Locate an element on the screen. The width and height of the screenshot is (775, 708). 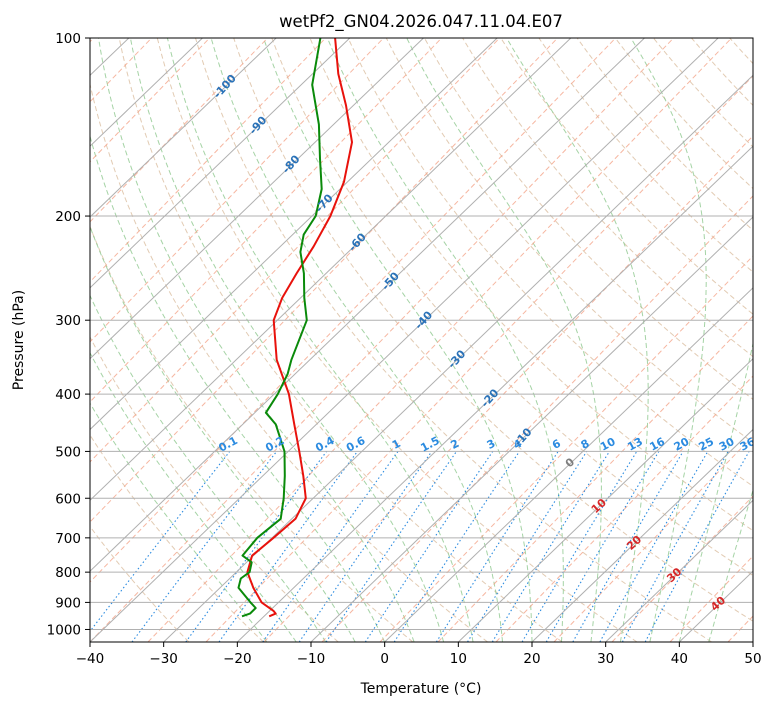
mixing-ratio-label: 13 is located at coordinates (635, 444).